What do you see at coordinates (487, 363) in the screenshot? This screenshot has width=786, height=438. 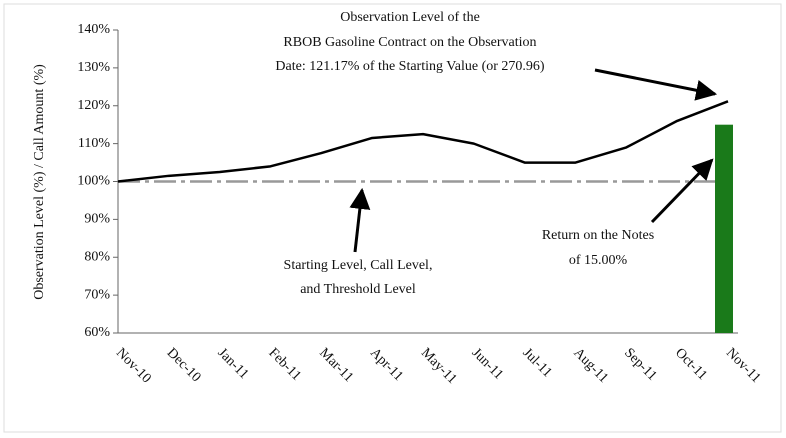 I see `x-tick-label: Jun-11` at bounding box center [487, 363].